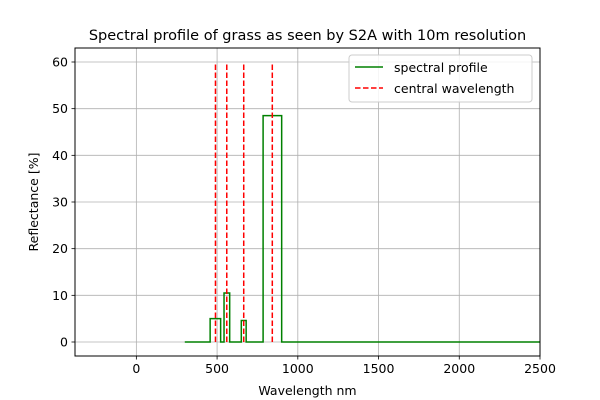 This screenshot has width=600, height=400. What do you see at coordinates (459, 368) in the screenshot?
I see `x-tick-label: 2000` at bounding box center [459, 368].